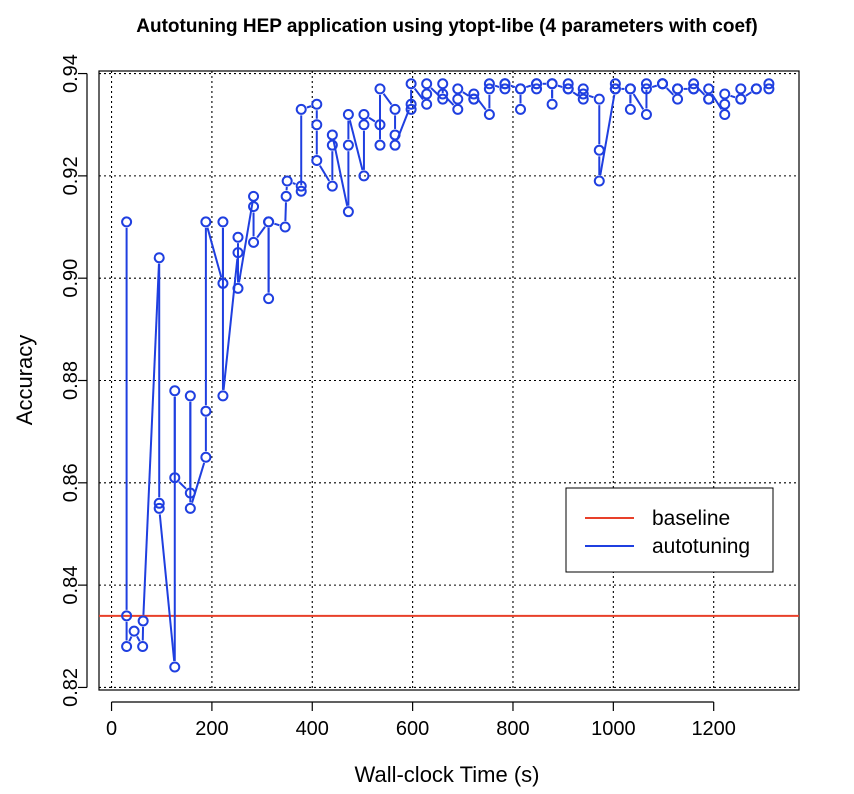  I want to click on y-tick-label: 0.90, so click(71, 278).